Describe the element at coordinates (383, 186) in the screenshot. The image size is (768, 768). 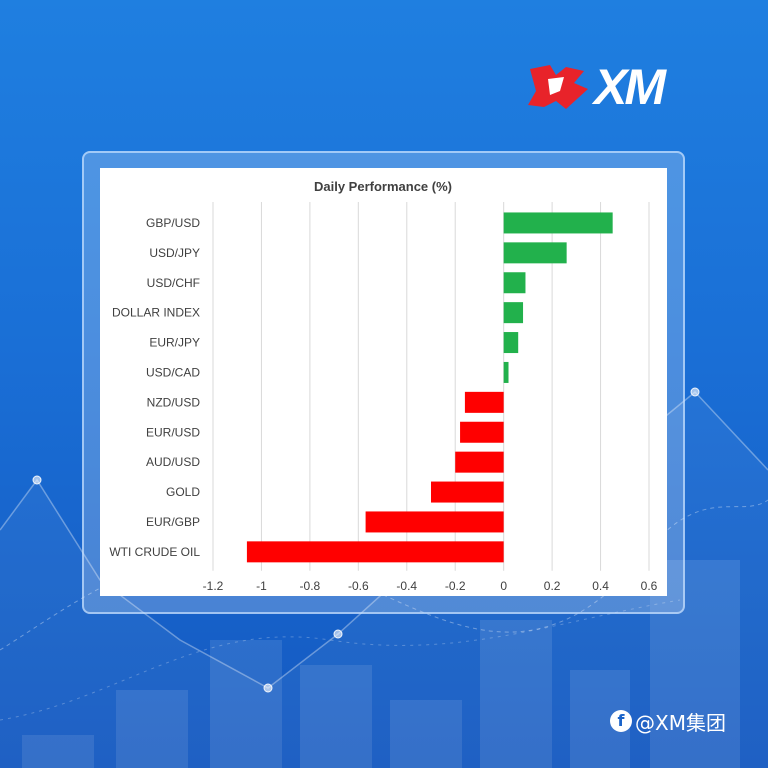
I see `chart-title: Daily Performance (%)` at that location.